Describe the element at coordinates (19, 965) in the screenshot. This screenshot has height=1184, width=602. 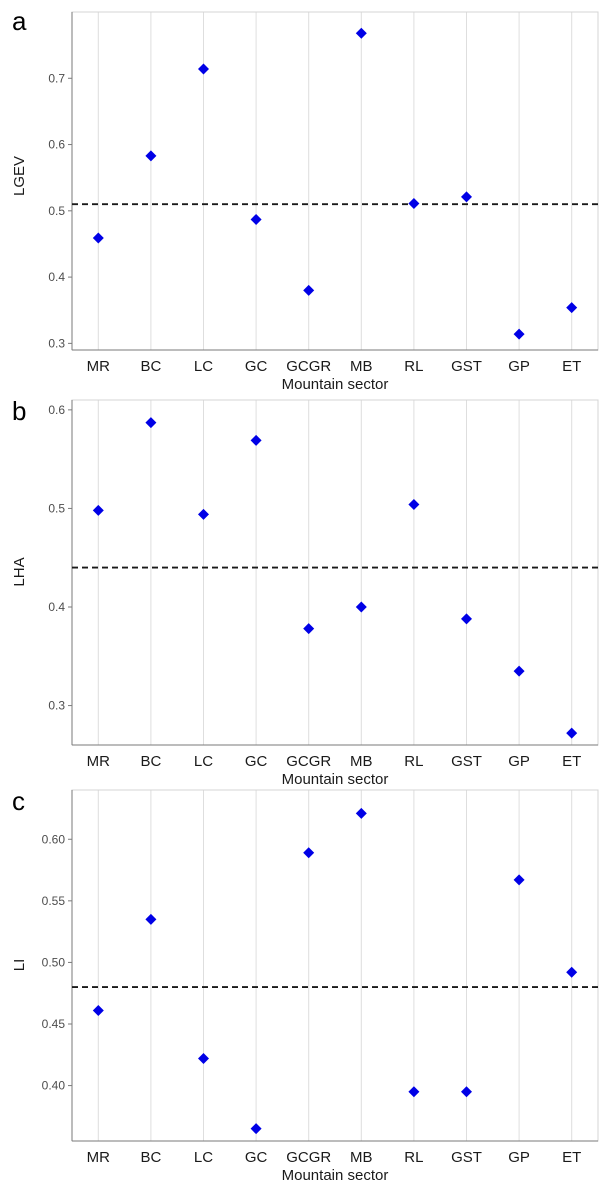
I see `y-axis-title: LI` at that location.